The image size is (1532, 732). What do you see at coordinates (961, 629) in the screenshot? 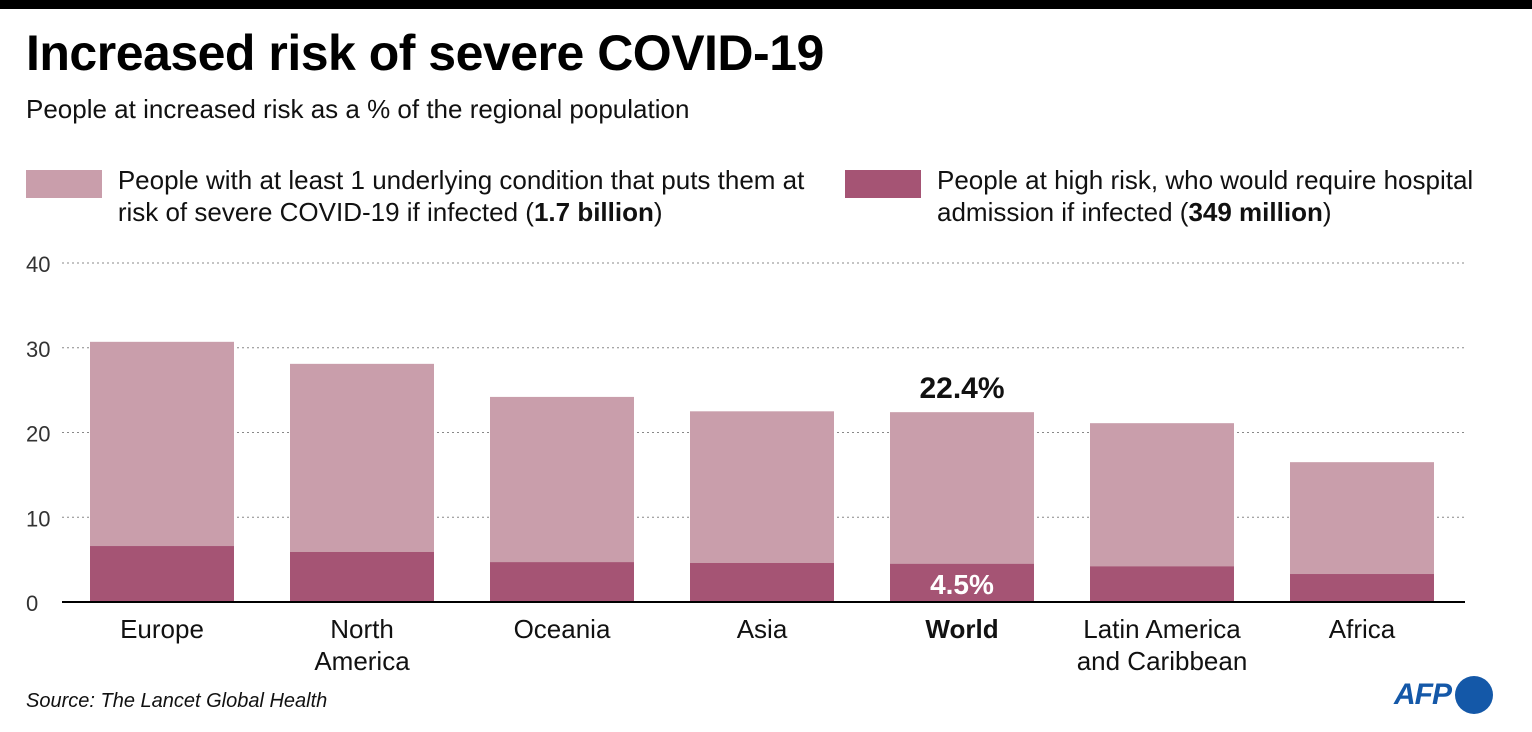
I see `x-tick-label: World` at bounding box center [961, 629].